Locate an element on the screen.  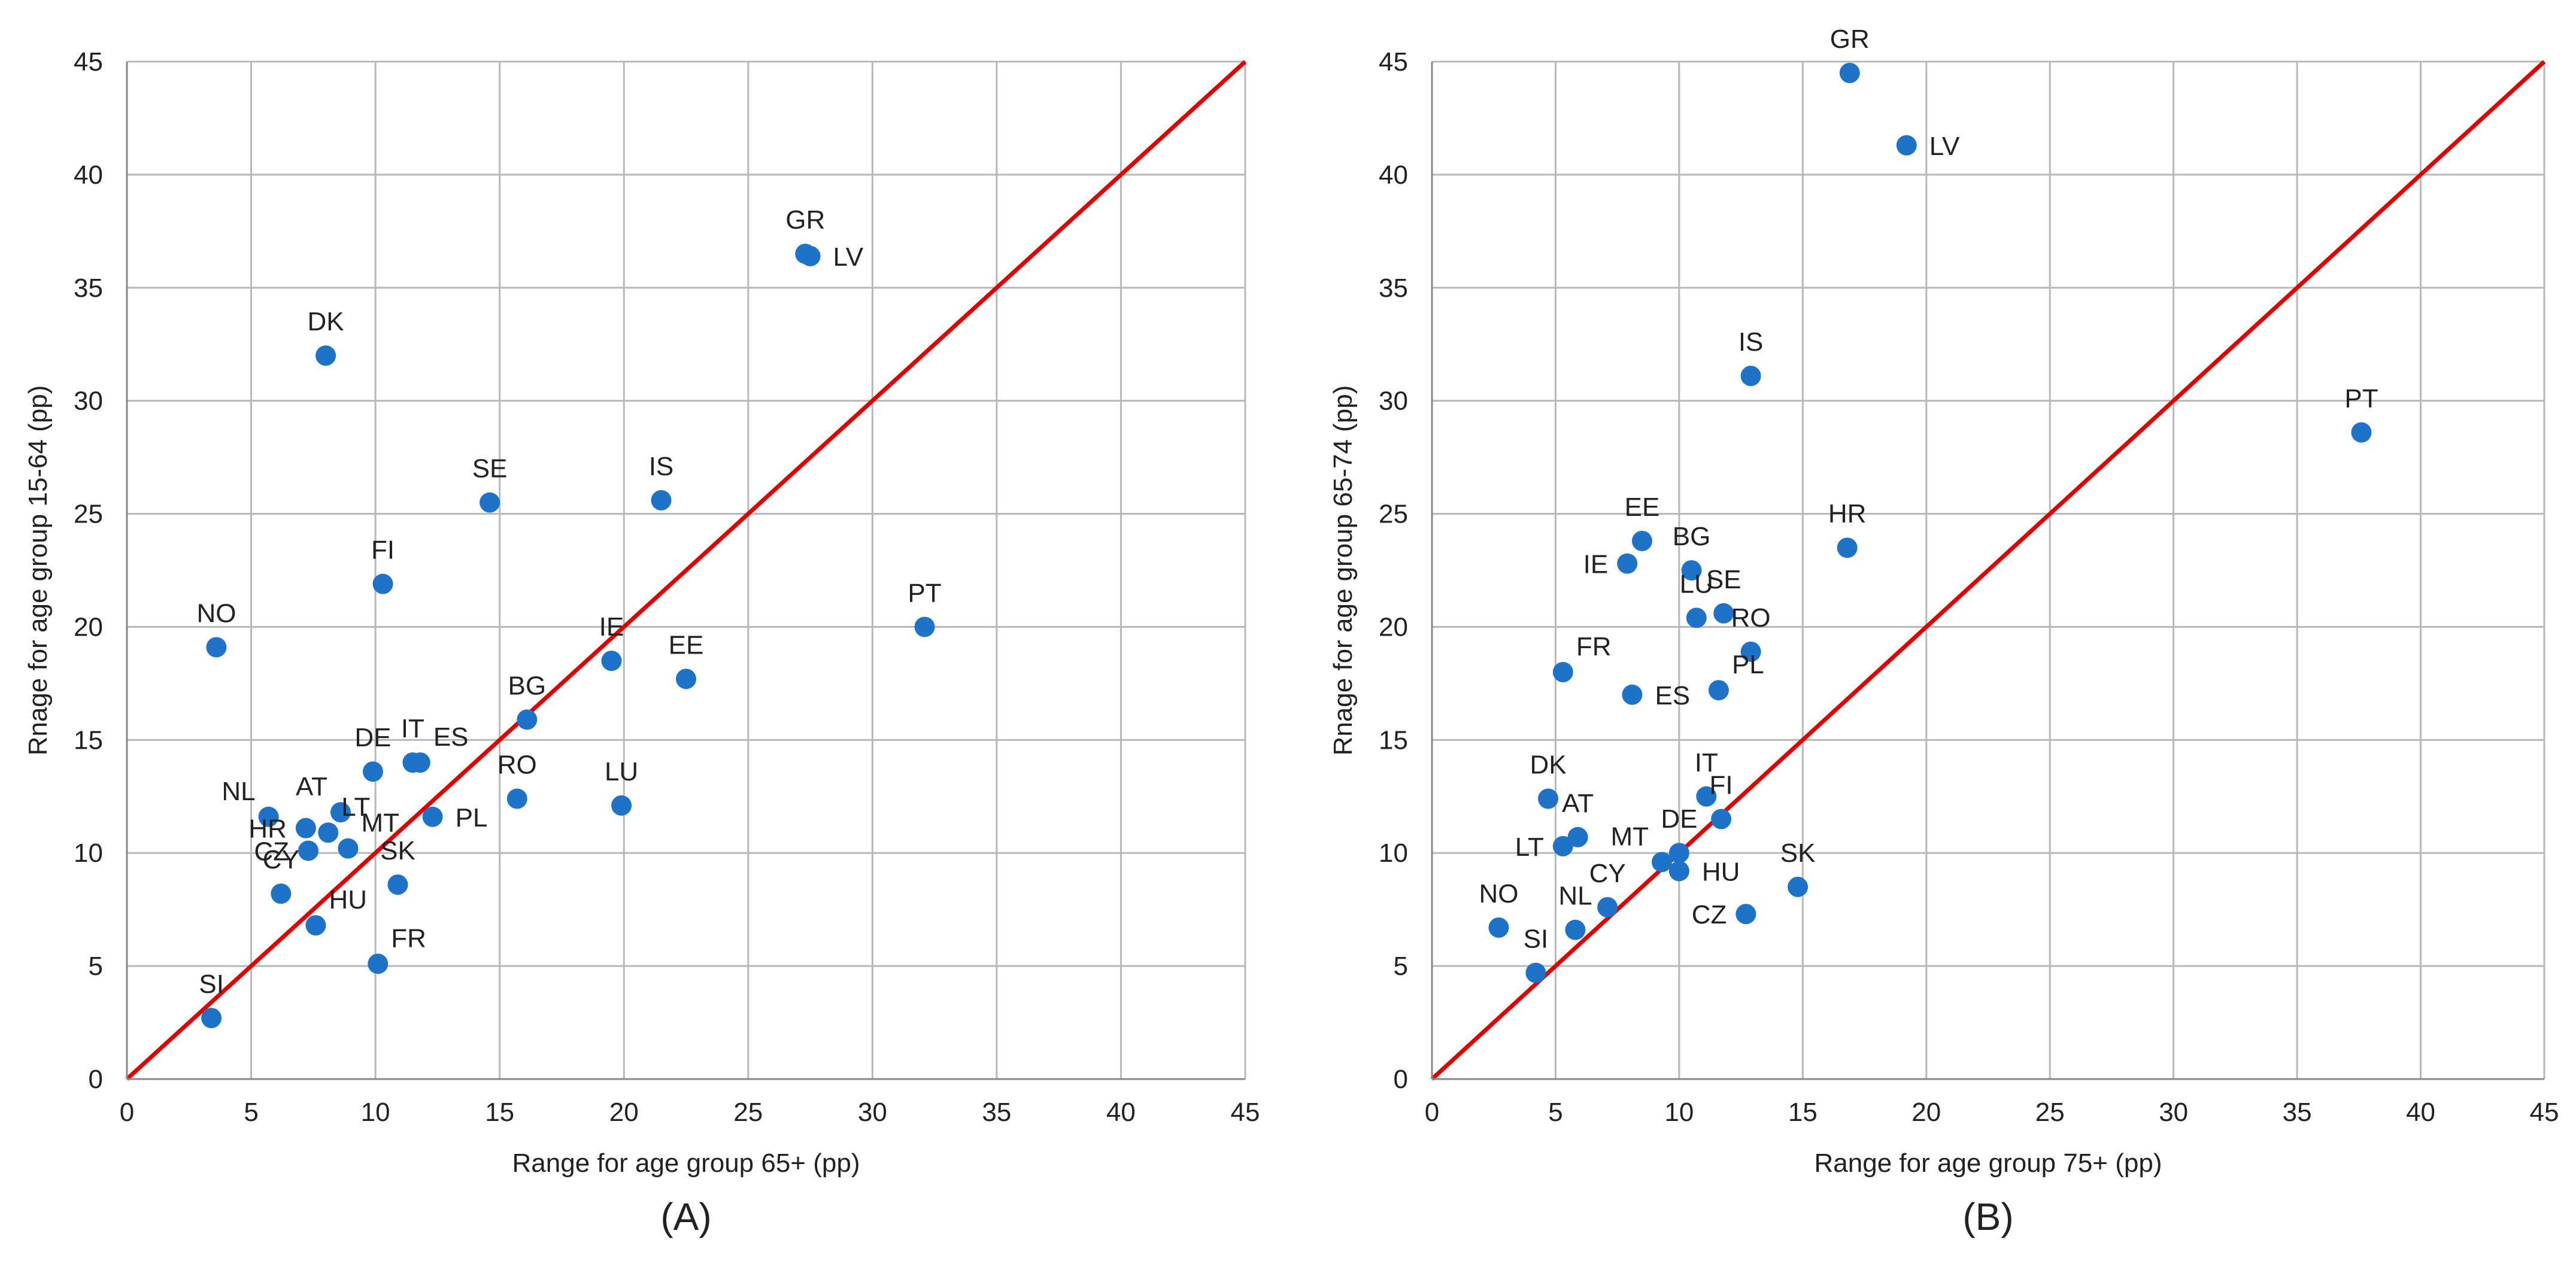
x-tick-label: 35 is located at coordinates (2297, 1112).